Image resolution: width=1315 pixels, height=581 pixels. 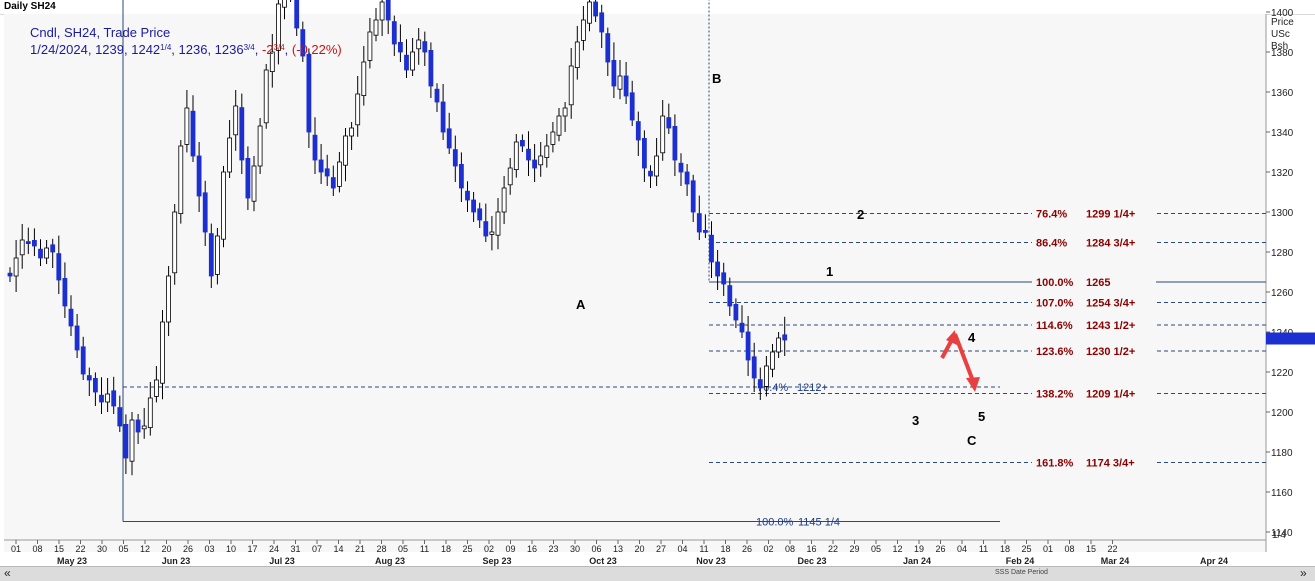 What do you see at coordinates (1055, 304) in the screenshot?
I see `fib-right-pct: 107.0%` at bounding box center [1055, 304].